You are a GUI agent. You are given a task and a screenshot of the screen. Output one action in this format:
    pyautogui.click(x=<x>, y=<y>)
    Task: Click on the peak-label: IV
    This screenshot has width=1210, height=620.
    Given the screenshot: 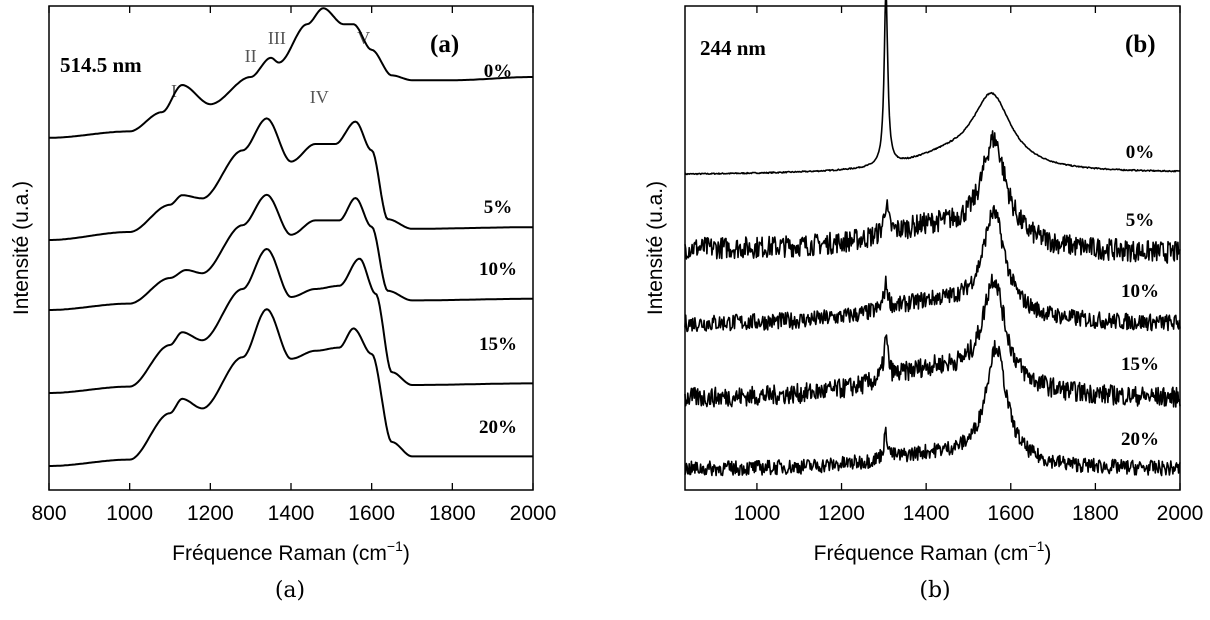 What is the action you would take?
    pyautogui.click(x=319, y=97)
    